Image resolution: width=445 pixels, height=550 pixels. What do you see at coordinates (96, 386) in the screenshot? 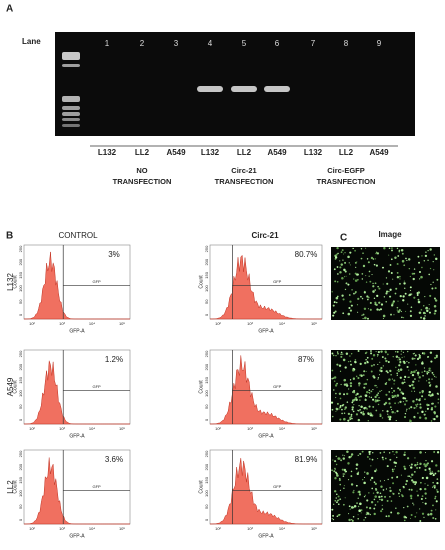
I see `gate-label: GFP` at bounding box center [96, 386].